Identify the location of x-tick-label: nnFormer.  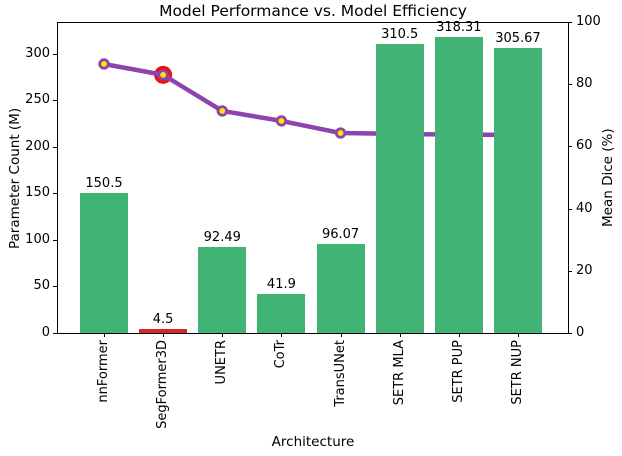
(103, 371).